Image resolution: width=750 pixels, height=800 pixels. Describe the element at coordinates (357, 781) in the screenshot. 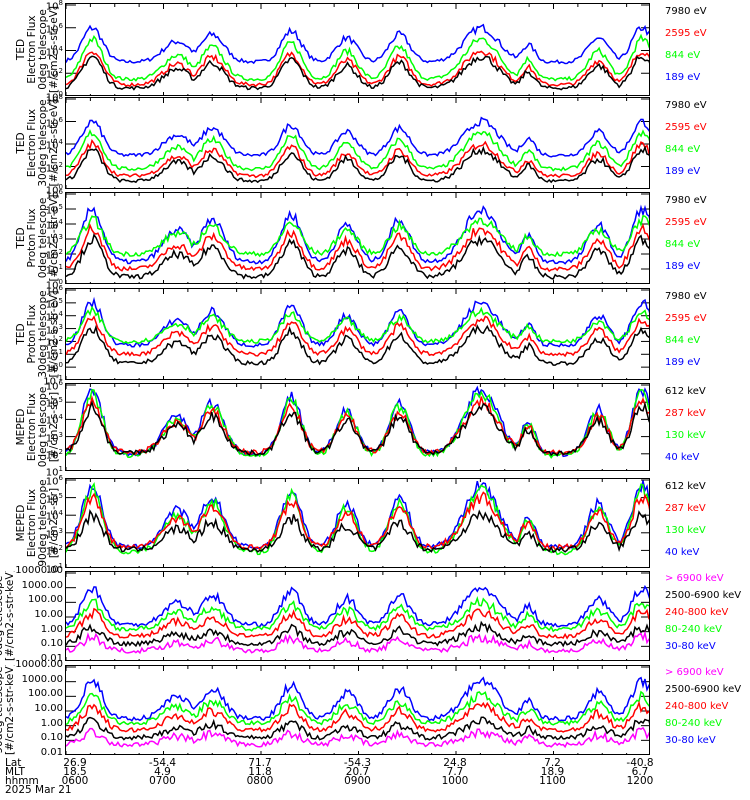

I see `x-label-hhmm: 0900` at that location.